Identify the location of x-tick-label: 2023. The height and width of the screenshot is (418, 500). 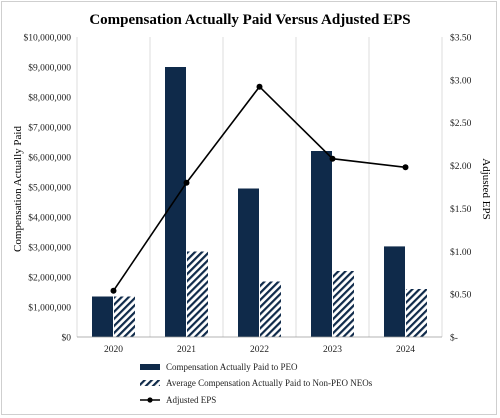
(332, 350).